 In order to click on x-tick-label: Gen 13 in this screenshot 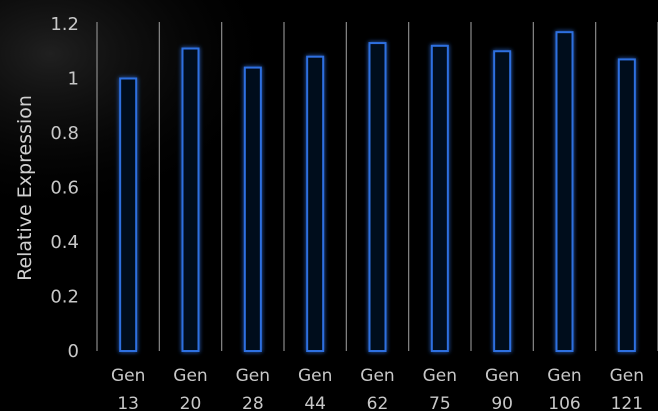, I will do `click(128, 388)`.